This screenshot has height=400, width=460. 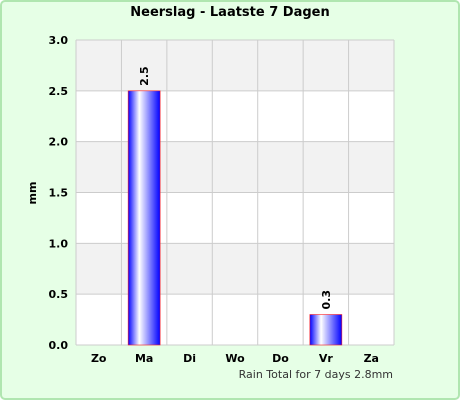 I want to click on y-tick-labels: 0.0 0.5 1.0 1.5 2.0 2.5 3.0, so click(x=59, y=193).